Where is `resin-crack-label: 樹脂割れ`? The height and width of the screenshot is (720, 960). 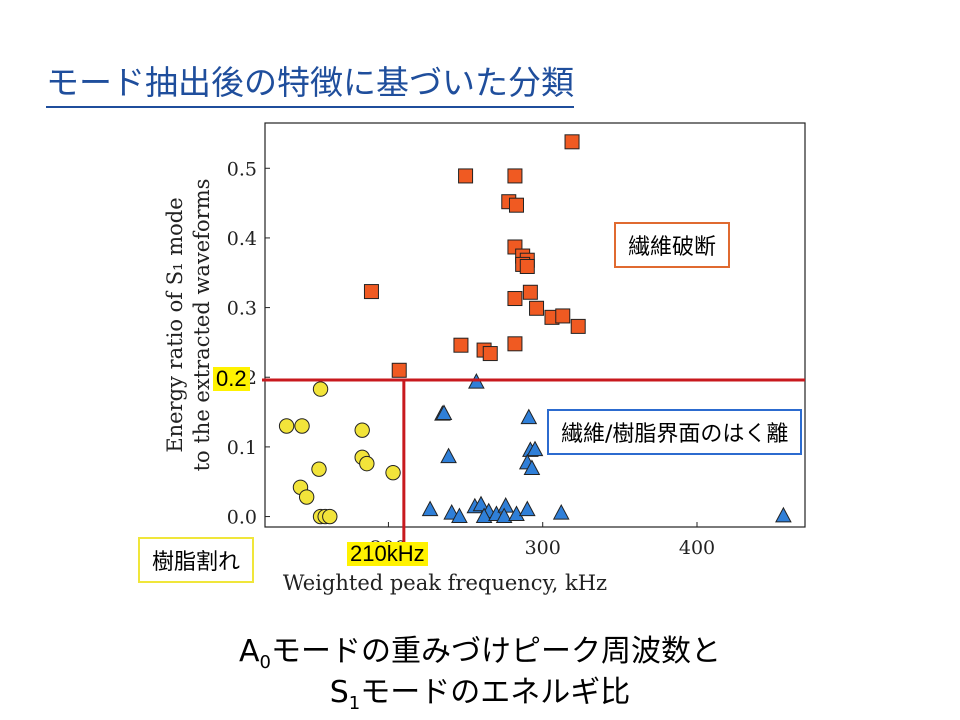
resin-crack-label: 樹脂割れ is located at coordinates (196, 560).